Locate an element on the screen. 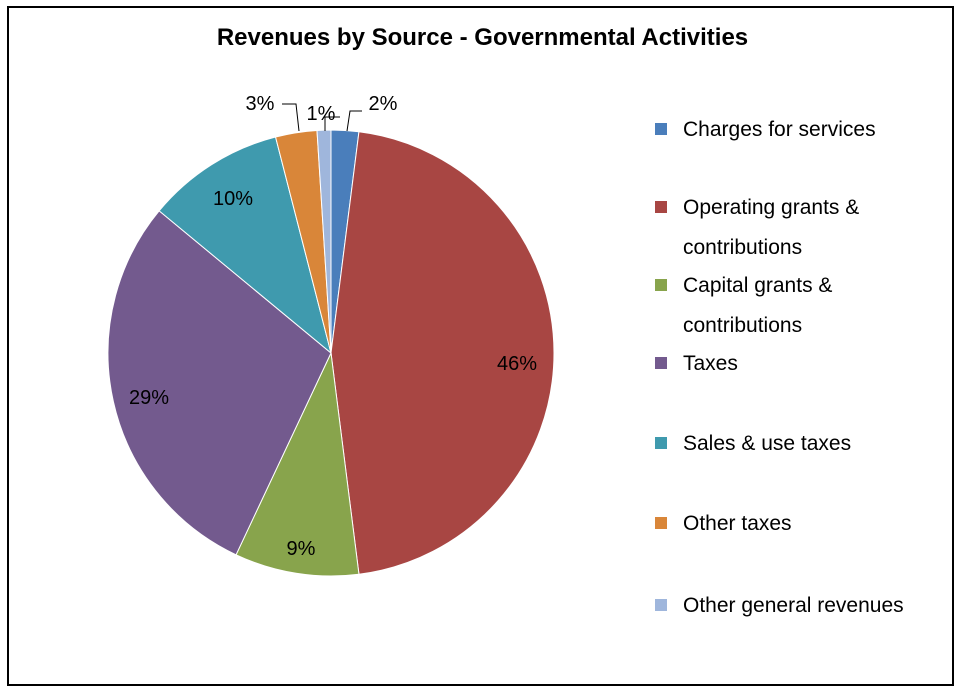 Image resolution: width=965 pixels, height=692 pixels. legend-label: Other general revenues is located at coordinates (793, 605).